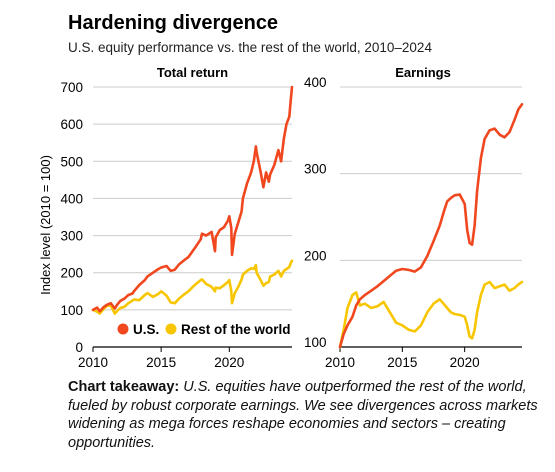 The width and height of the screenshot is (555, 472). What do you see at coordinates (171, 329) in the screenshot?
I see `legend-marker-rest-of-the-world` at bounding box center [171, 329].